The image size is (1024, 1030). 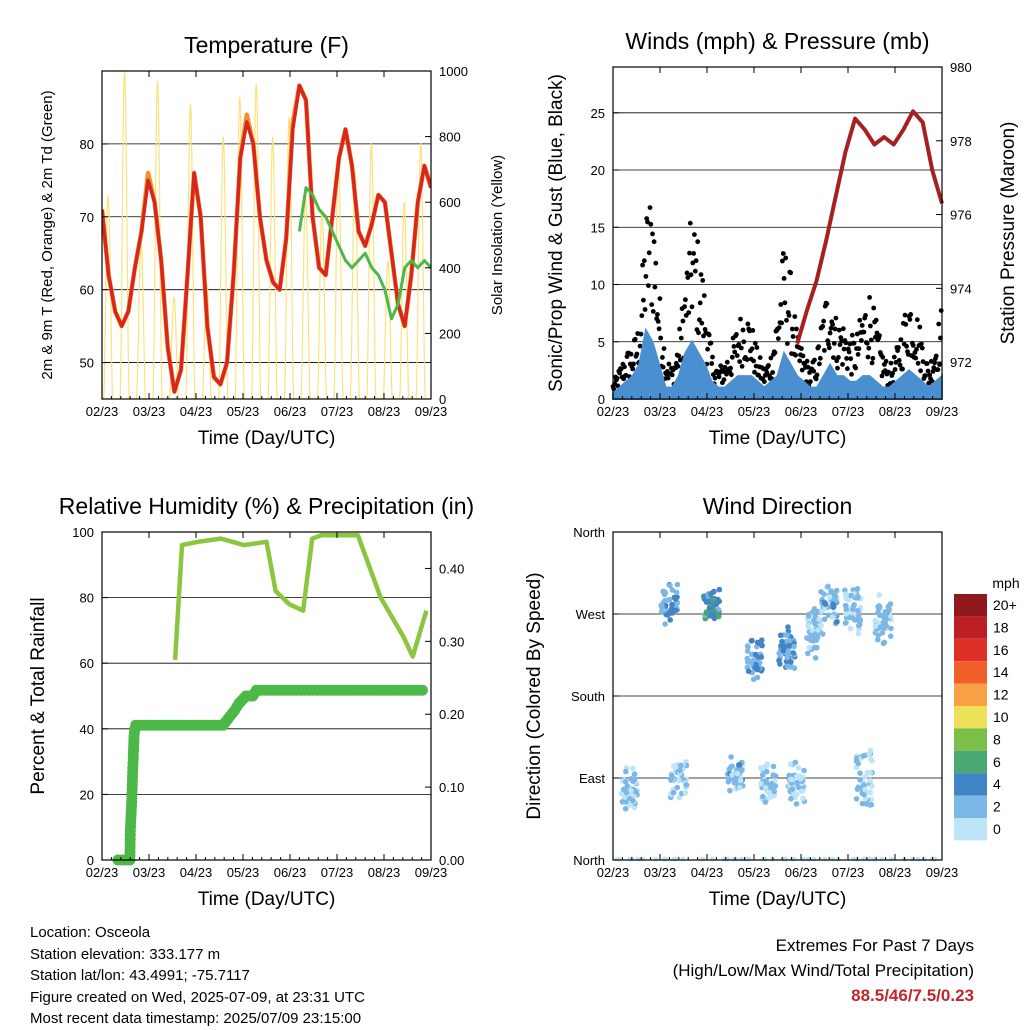 What do you see at coordinates (777, 233) in the screenshot?
I see `plot-frame` at bounding box center [777, 233].